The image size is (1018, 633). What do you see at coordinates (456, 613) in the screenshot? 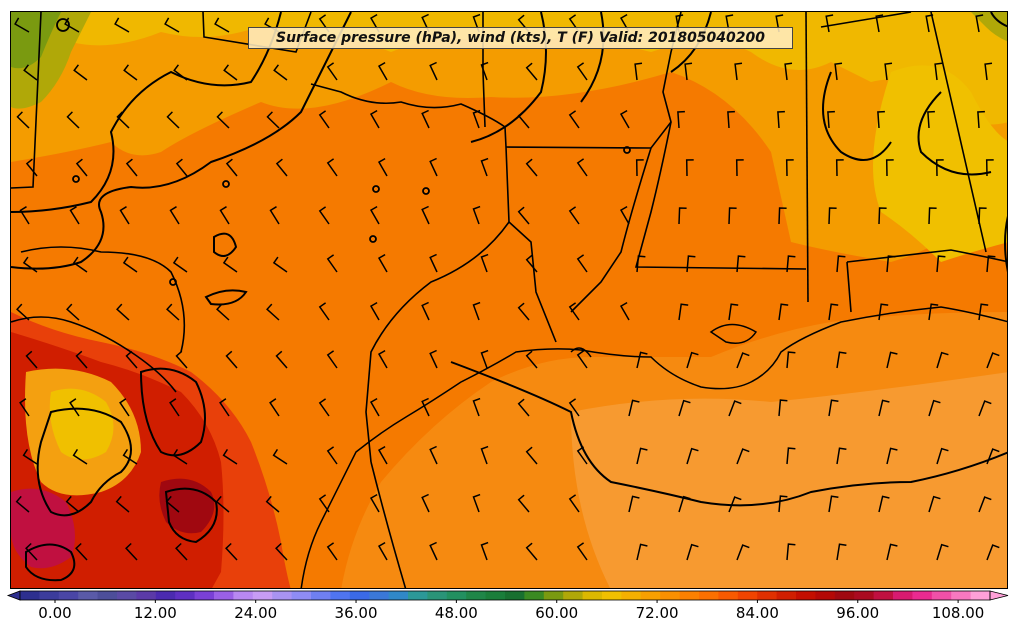
I see `colorbar-tick-label: 48.00` at bounding box center [456, 613].